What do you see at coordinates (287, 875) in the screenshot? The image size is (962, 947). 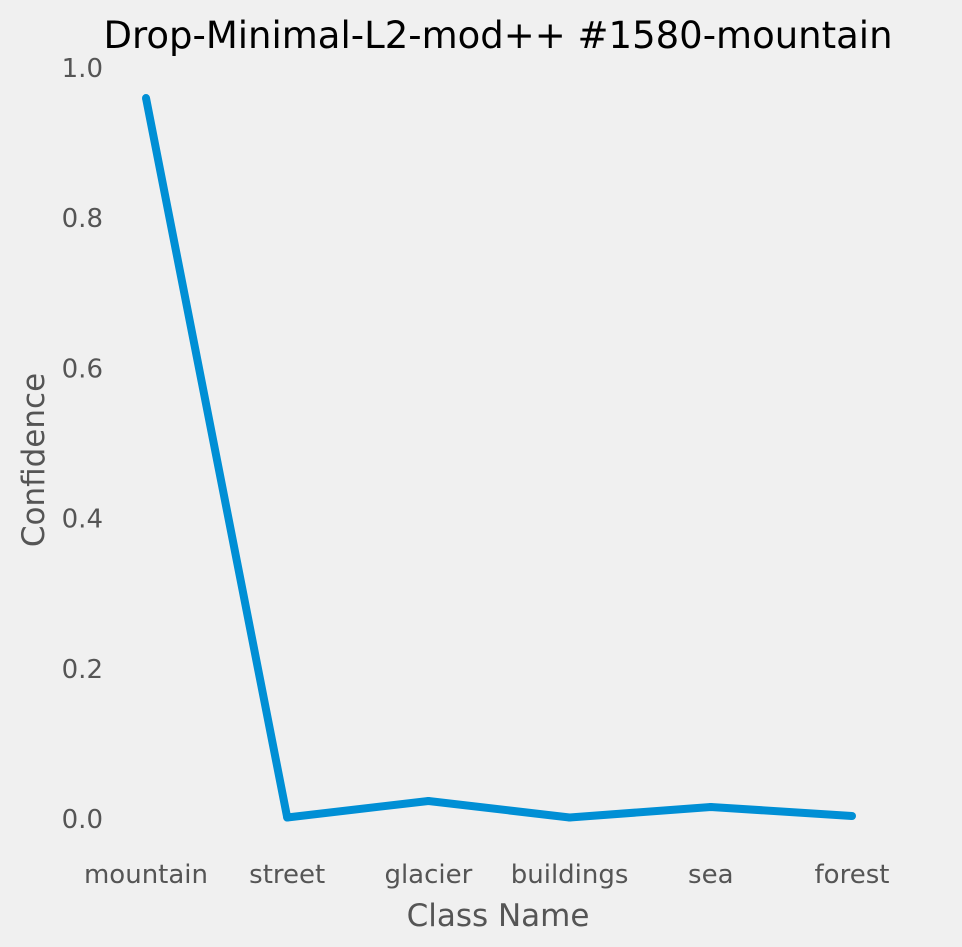 I see `x-tick-label: street` at bounding box center [287, 875].